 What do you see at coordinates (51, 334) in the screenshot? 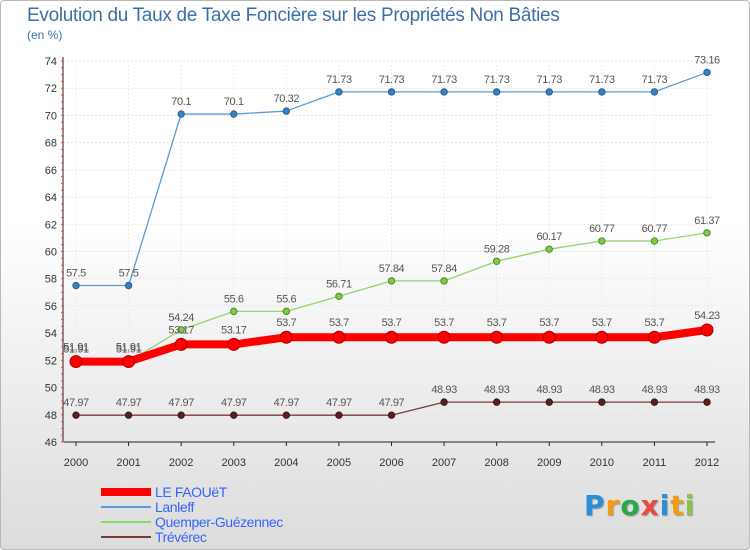
I see `y-tick-label: 54` at bounding box center [51, 334].